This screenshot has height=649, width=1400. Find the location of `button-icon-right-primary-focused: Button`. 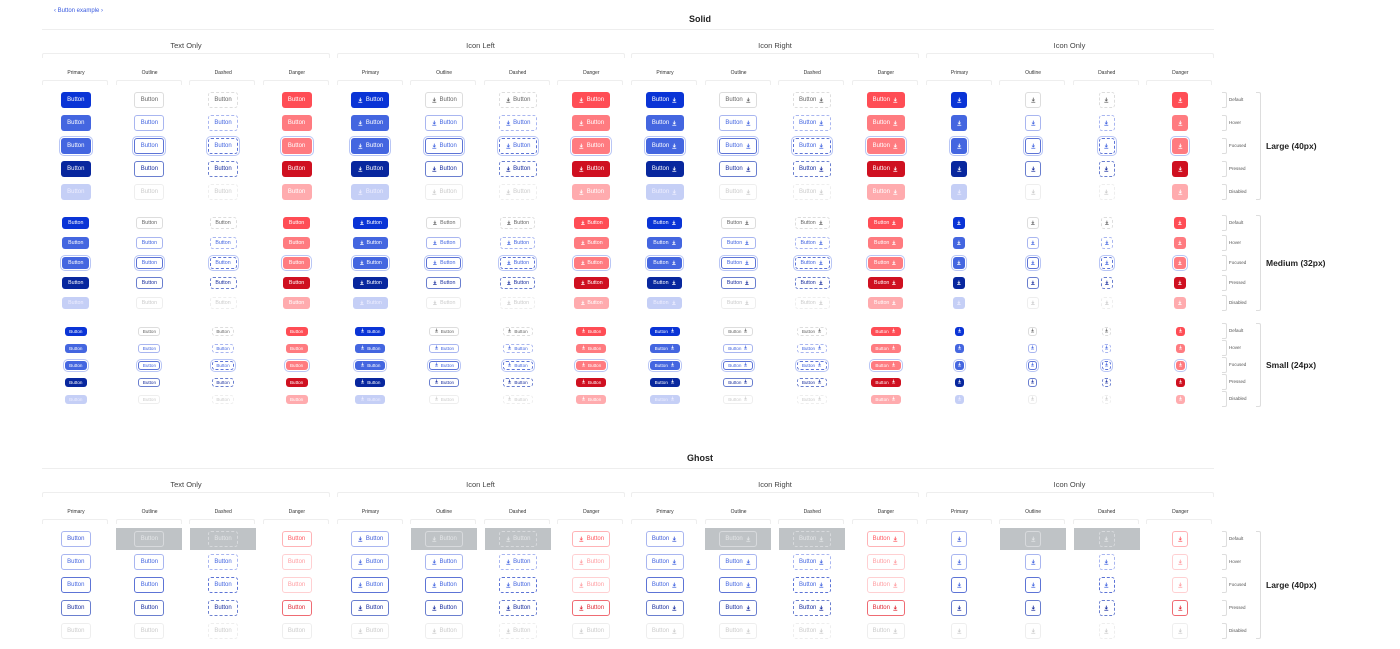

button-icon-right-primary-focused: Button is located at coordinates (664, 146).